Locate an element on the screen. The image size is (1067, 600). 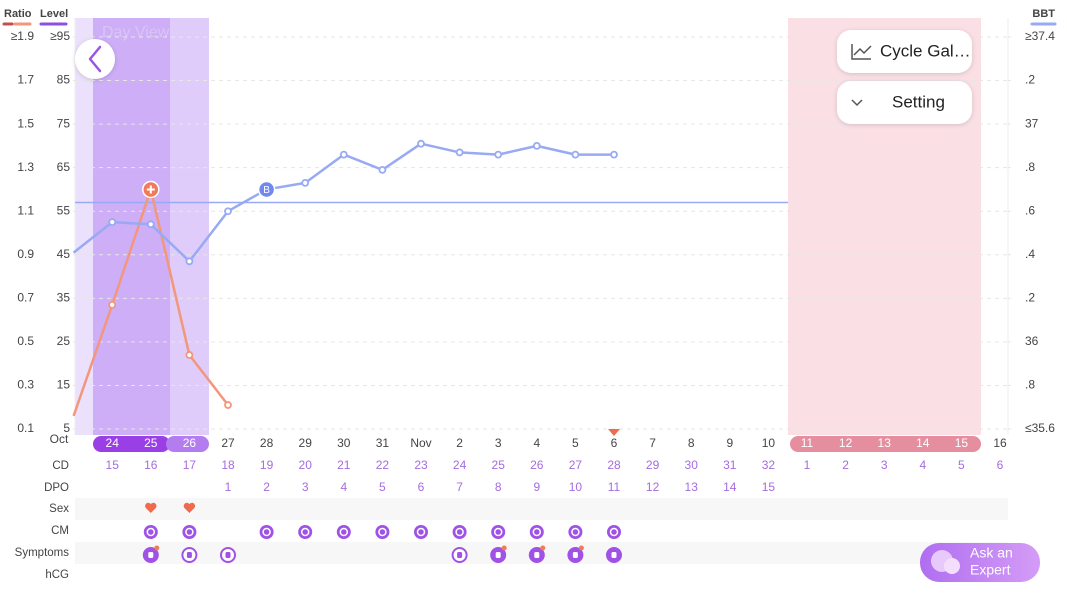
cd-value: 19 is located at coordinates (267, 465).